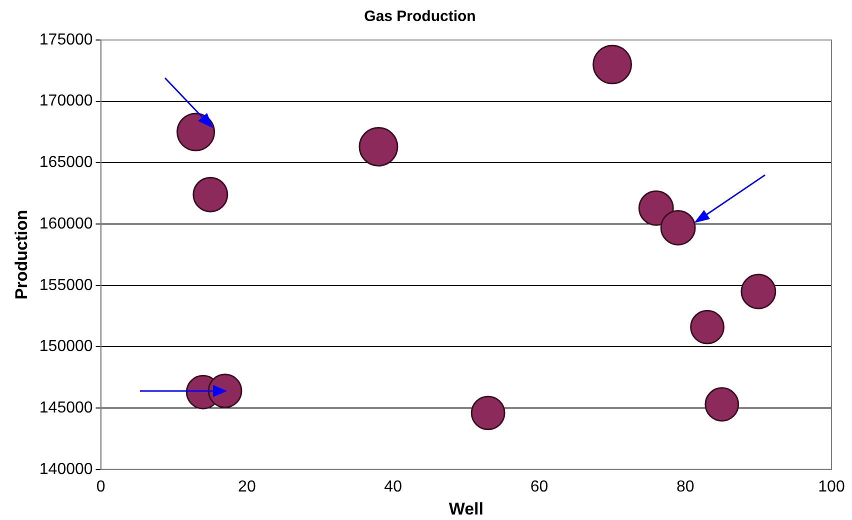  Describe the element at coordinates (831, 487) in the screenshot. I see `x-tick-label: 100` at that location.